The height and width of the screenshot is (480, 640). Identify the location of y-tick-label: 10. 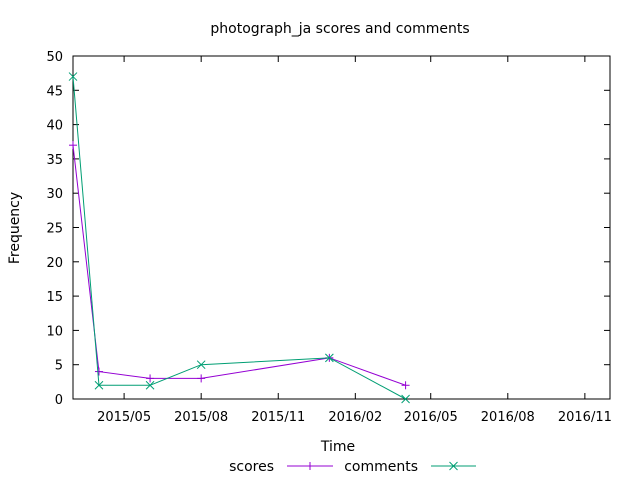
(54, 331).